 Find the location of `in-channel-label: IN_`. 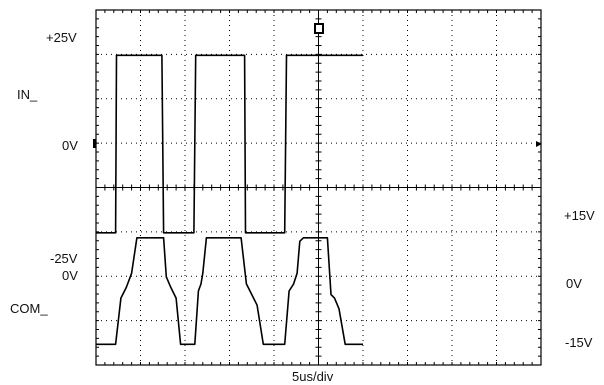

in-channel-label: IN_ is located at coordinates (27, 94).